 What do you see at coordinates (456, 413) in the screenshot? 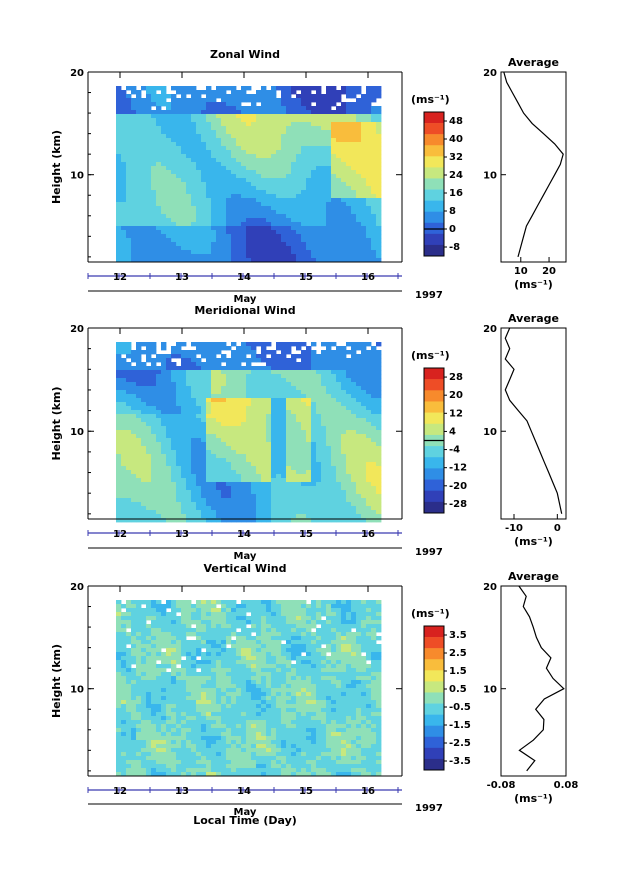
I see `colorbar-tick-label: 12` at bounding box center [456, 413].